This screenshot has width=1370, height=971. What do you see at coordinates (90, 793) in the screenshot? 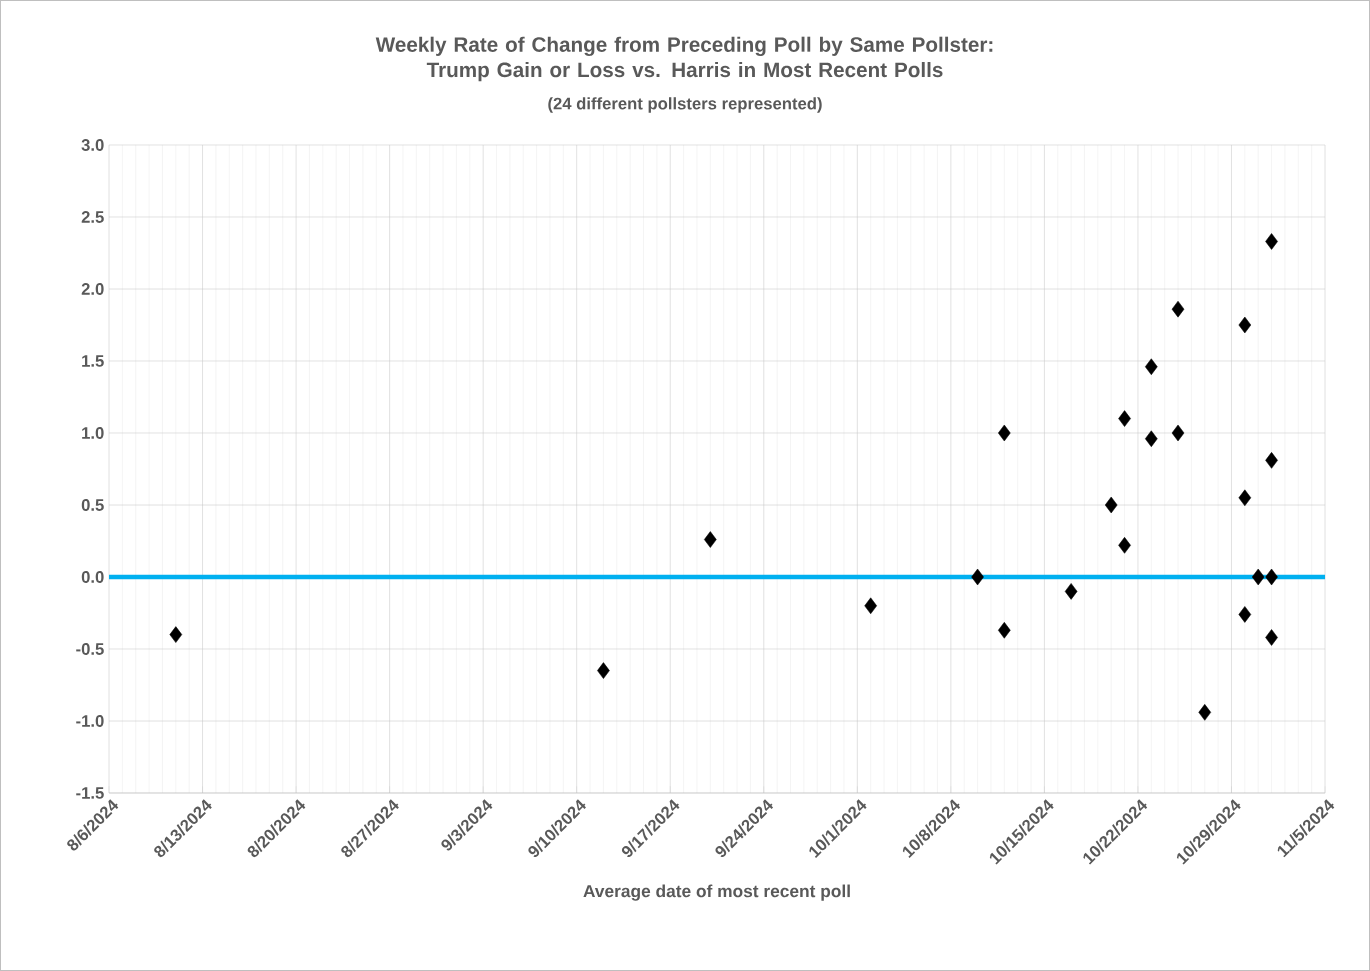
I see `y-tick-label: -1.5` at bounding box center [90, 793].